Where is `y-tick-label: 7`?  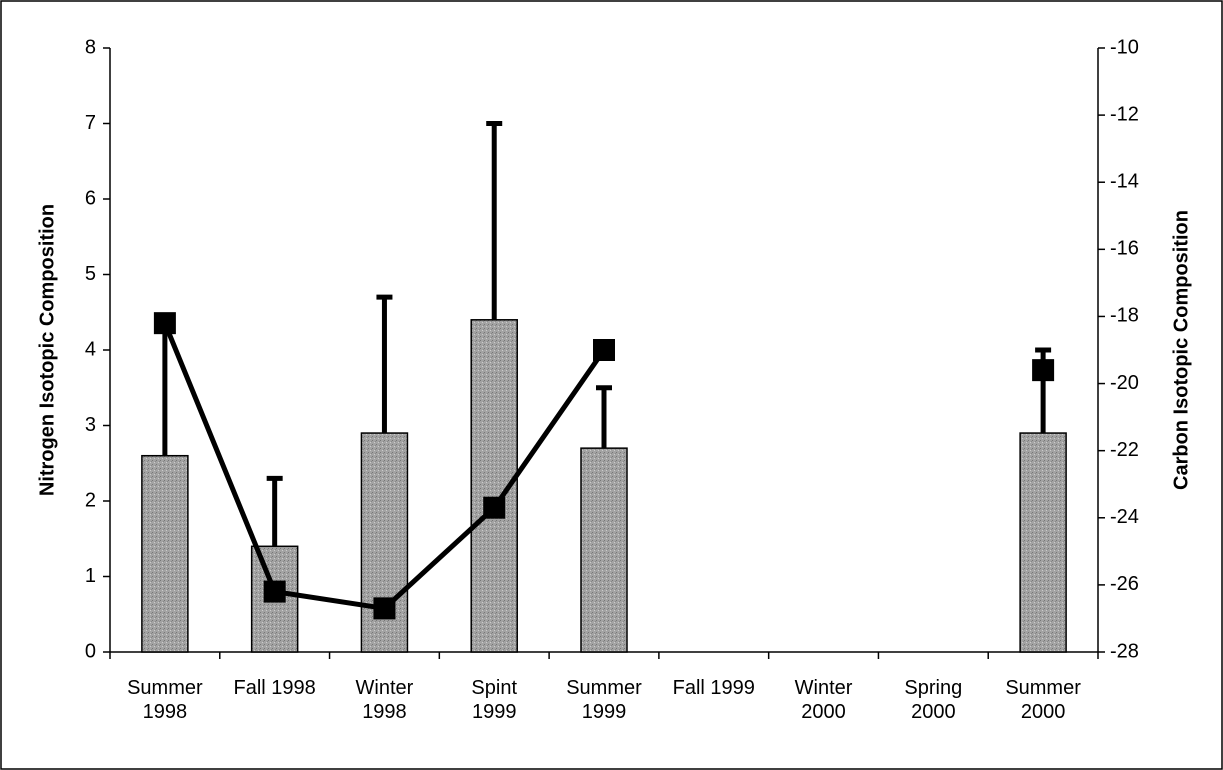 y-tick-label: 7 is located at coordinates (90, 123).